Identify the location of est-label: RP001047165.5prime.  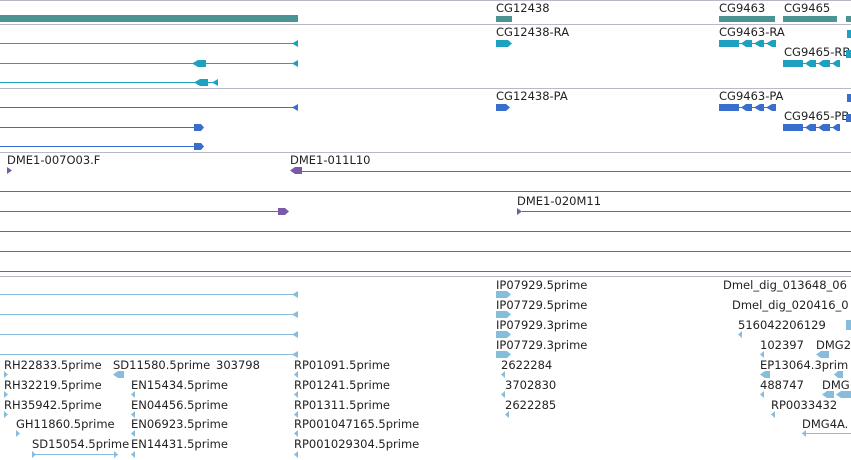
(356, 424).